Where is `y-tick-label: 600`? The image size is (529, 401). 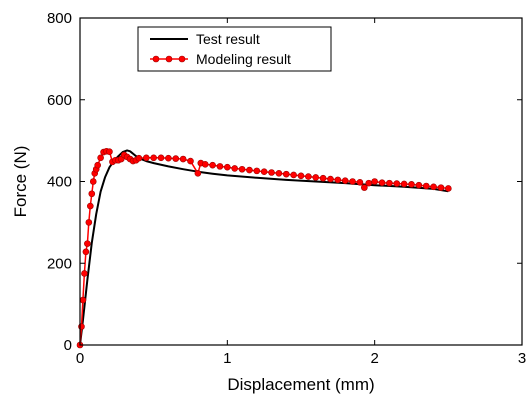 y-tick-label: 600 is located at coordinates (59, 100).